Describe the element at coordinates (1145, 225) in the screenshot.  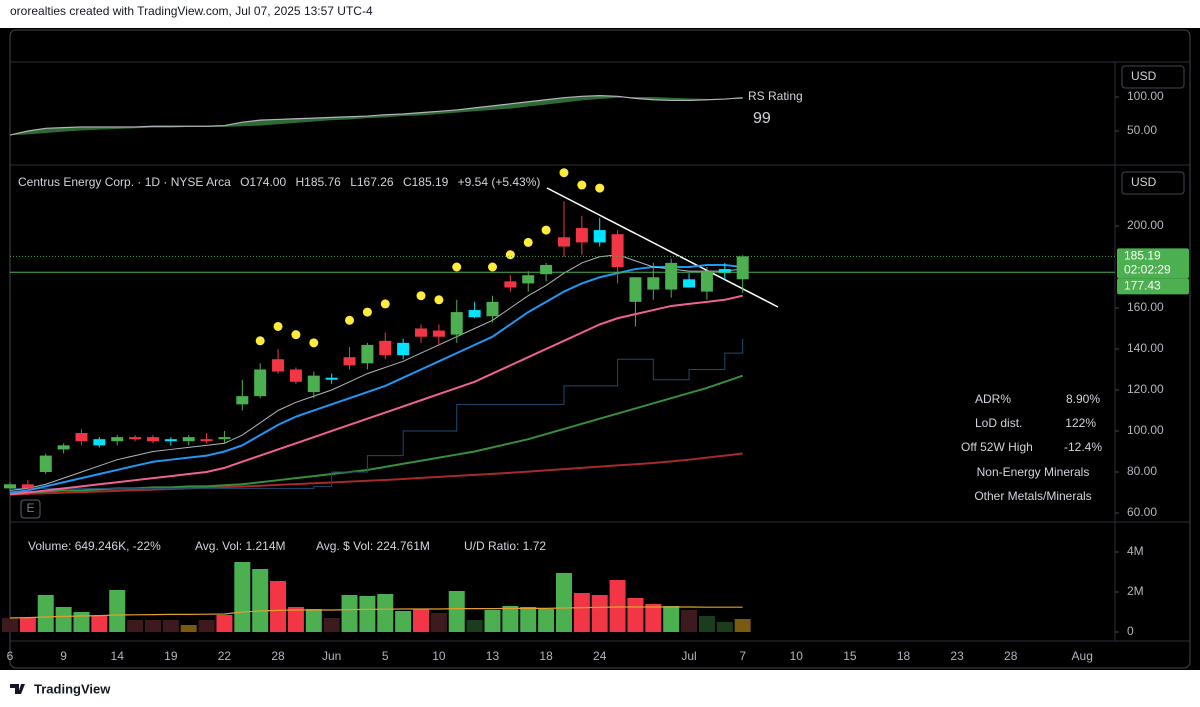
I see `y-tick-label: 200.00` at that location.